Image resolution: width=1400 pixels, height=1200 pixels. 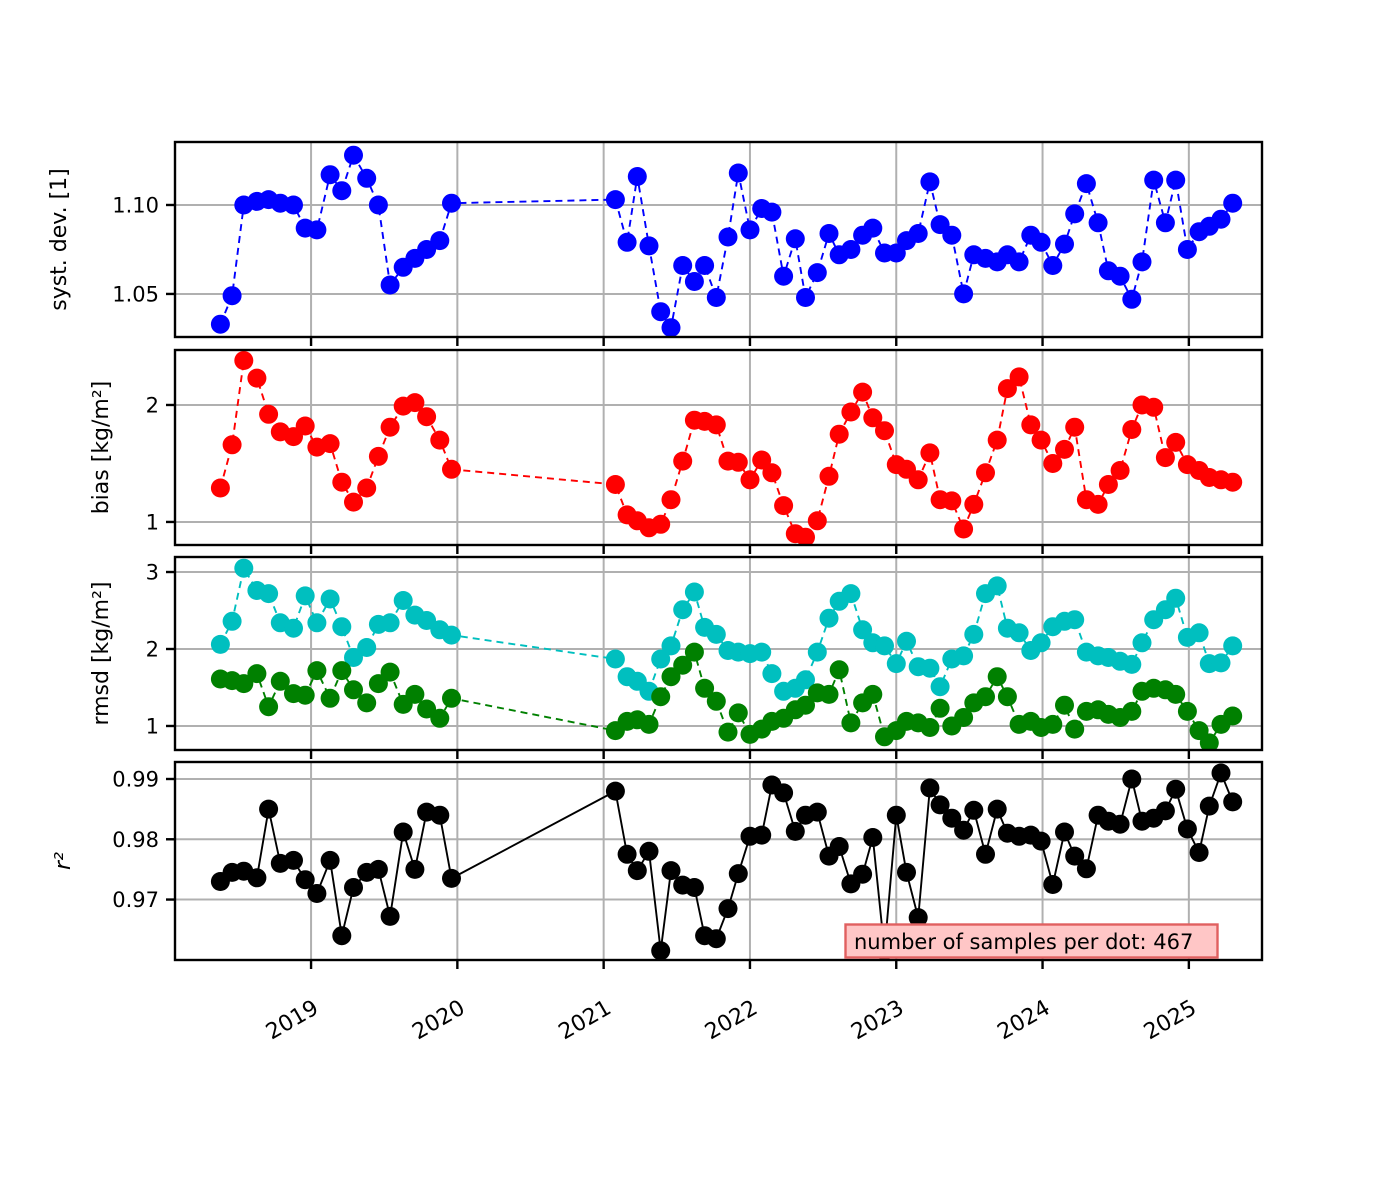 I want to click on y-axis-label-rmsd: rmsd [kg/m²], so click(x=101, y=653).